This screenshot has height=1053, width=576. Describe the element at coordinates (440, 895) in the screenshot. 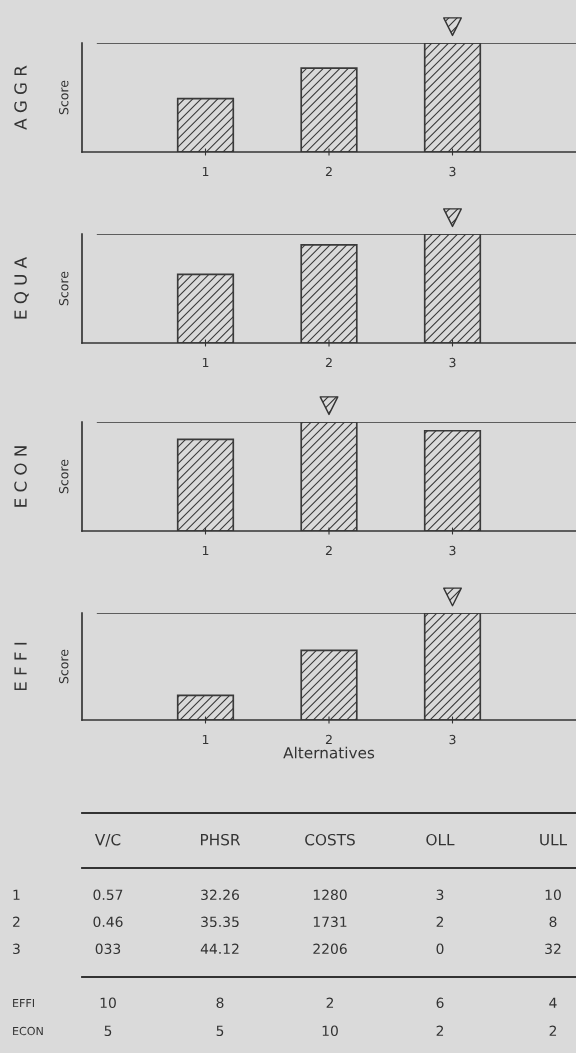

I see `category-label: 3` at that location.